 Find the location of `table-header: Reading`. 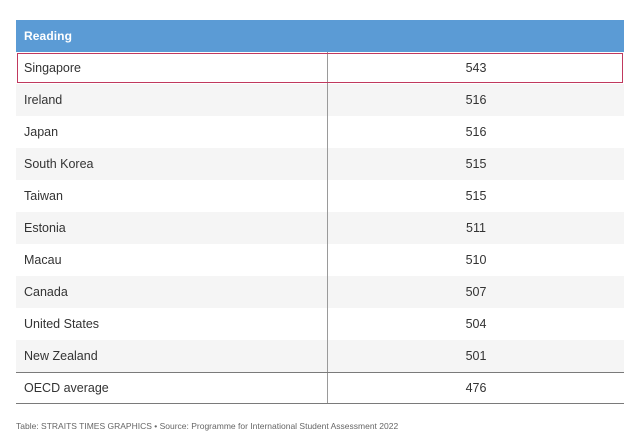

table-header: Reading is located at coordinates (320, 36).